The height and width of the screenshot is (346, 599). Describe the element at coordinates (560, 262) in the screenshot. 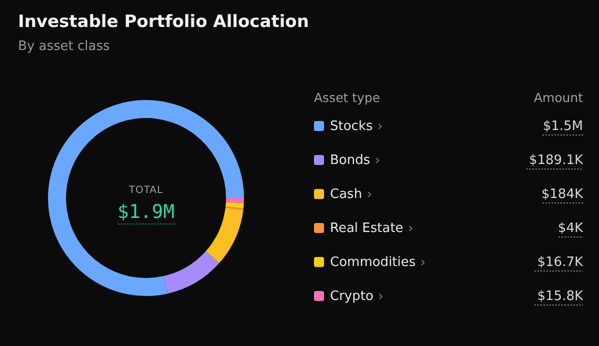

I see `data-label: $16.7K` at that location.